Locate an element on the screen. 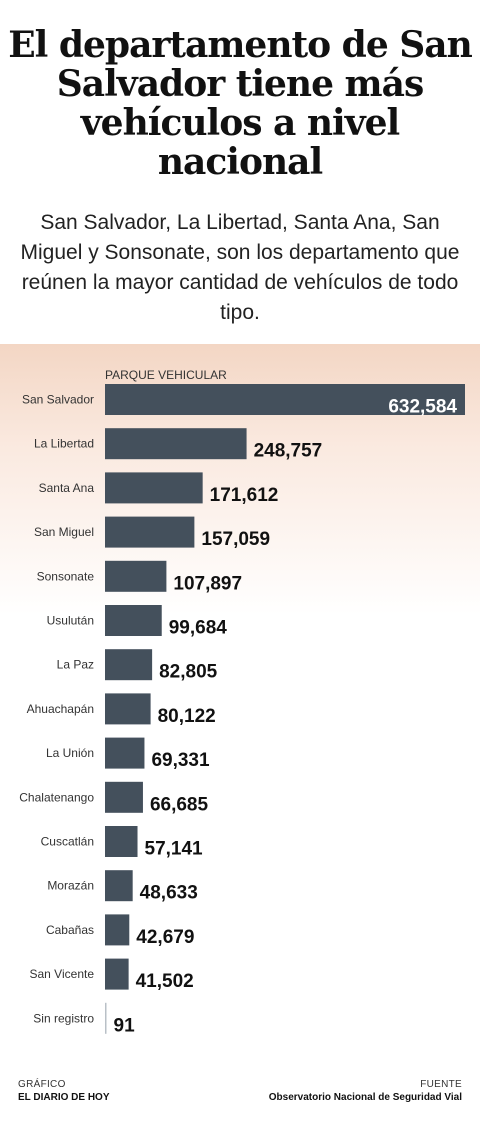 The width and height of the screenshot is (480, 1123). value-label: 171,612 is located at coordinates (244, 495).